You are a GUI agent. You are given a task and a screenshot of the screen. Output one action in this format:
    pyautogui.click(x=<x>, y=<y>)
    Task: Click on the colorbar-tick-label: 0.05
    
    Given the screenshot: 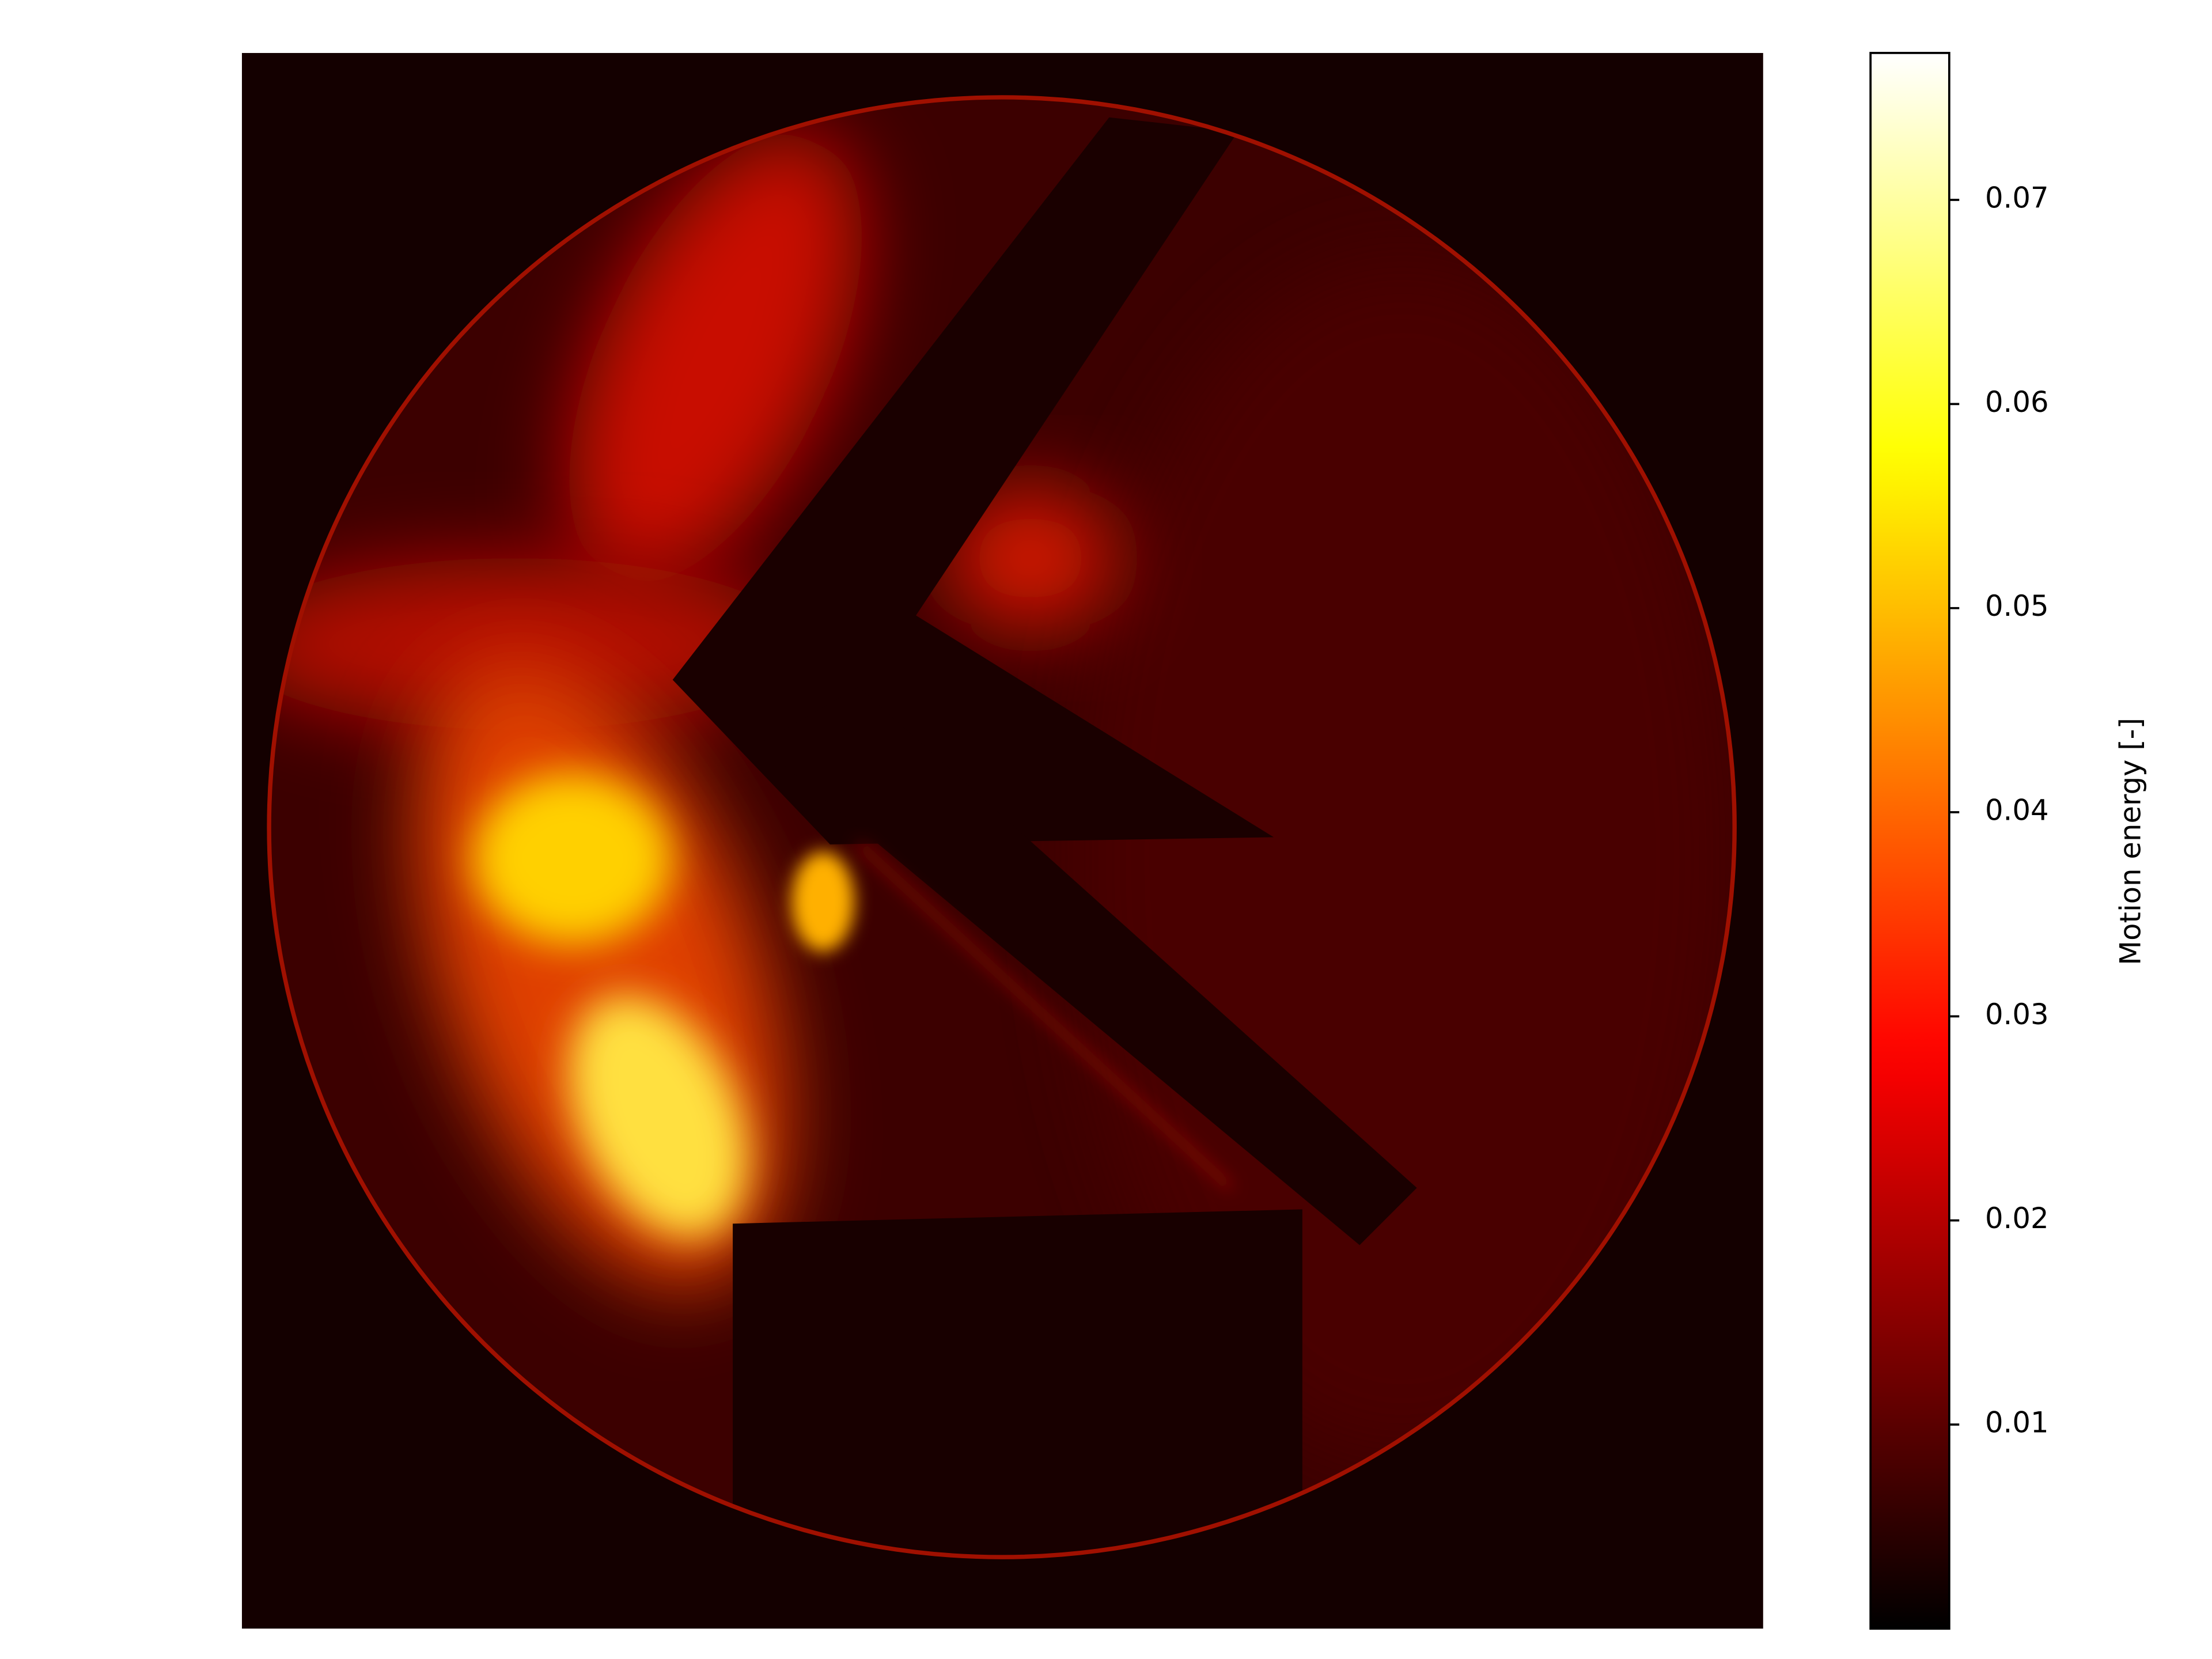 What is the action you would take?
    pyautogui.click(x=2017, y=606)
    